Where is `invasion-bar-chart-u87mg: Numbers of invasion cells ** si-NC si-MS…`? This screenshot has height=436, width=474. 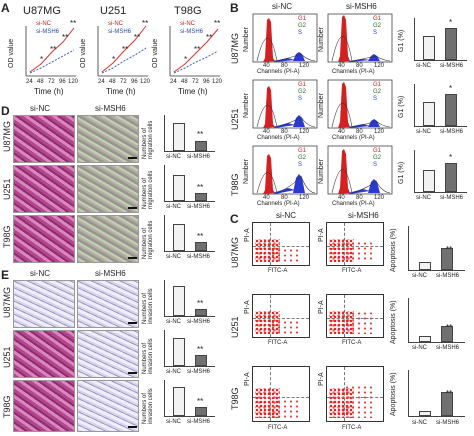
invasion-bar-chart-u87mg: Numbers of invasion cells ** si-NC si-MS… is located at coordinates (184, 303).